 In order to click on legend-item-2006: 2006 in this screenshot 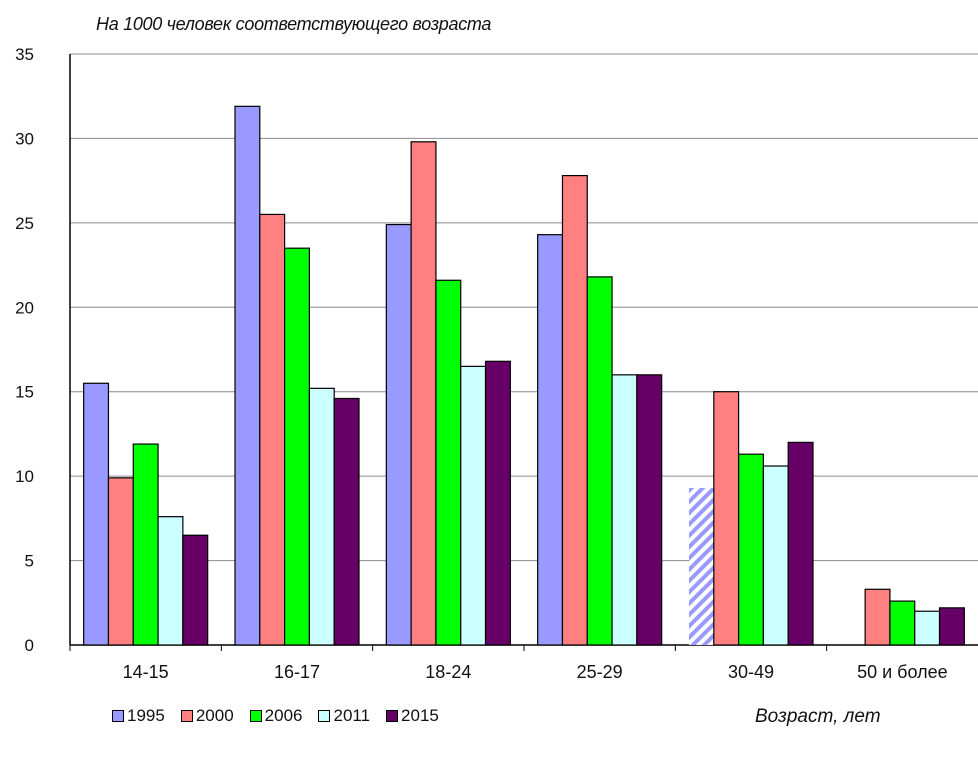, I will do `click(276, 716)`.